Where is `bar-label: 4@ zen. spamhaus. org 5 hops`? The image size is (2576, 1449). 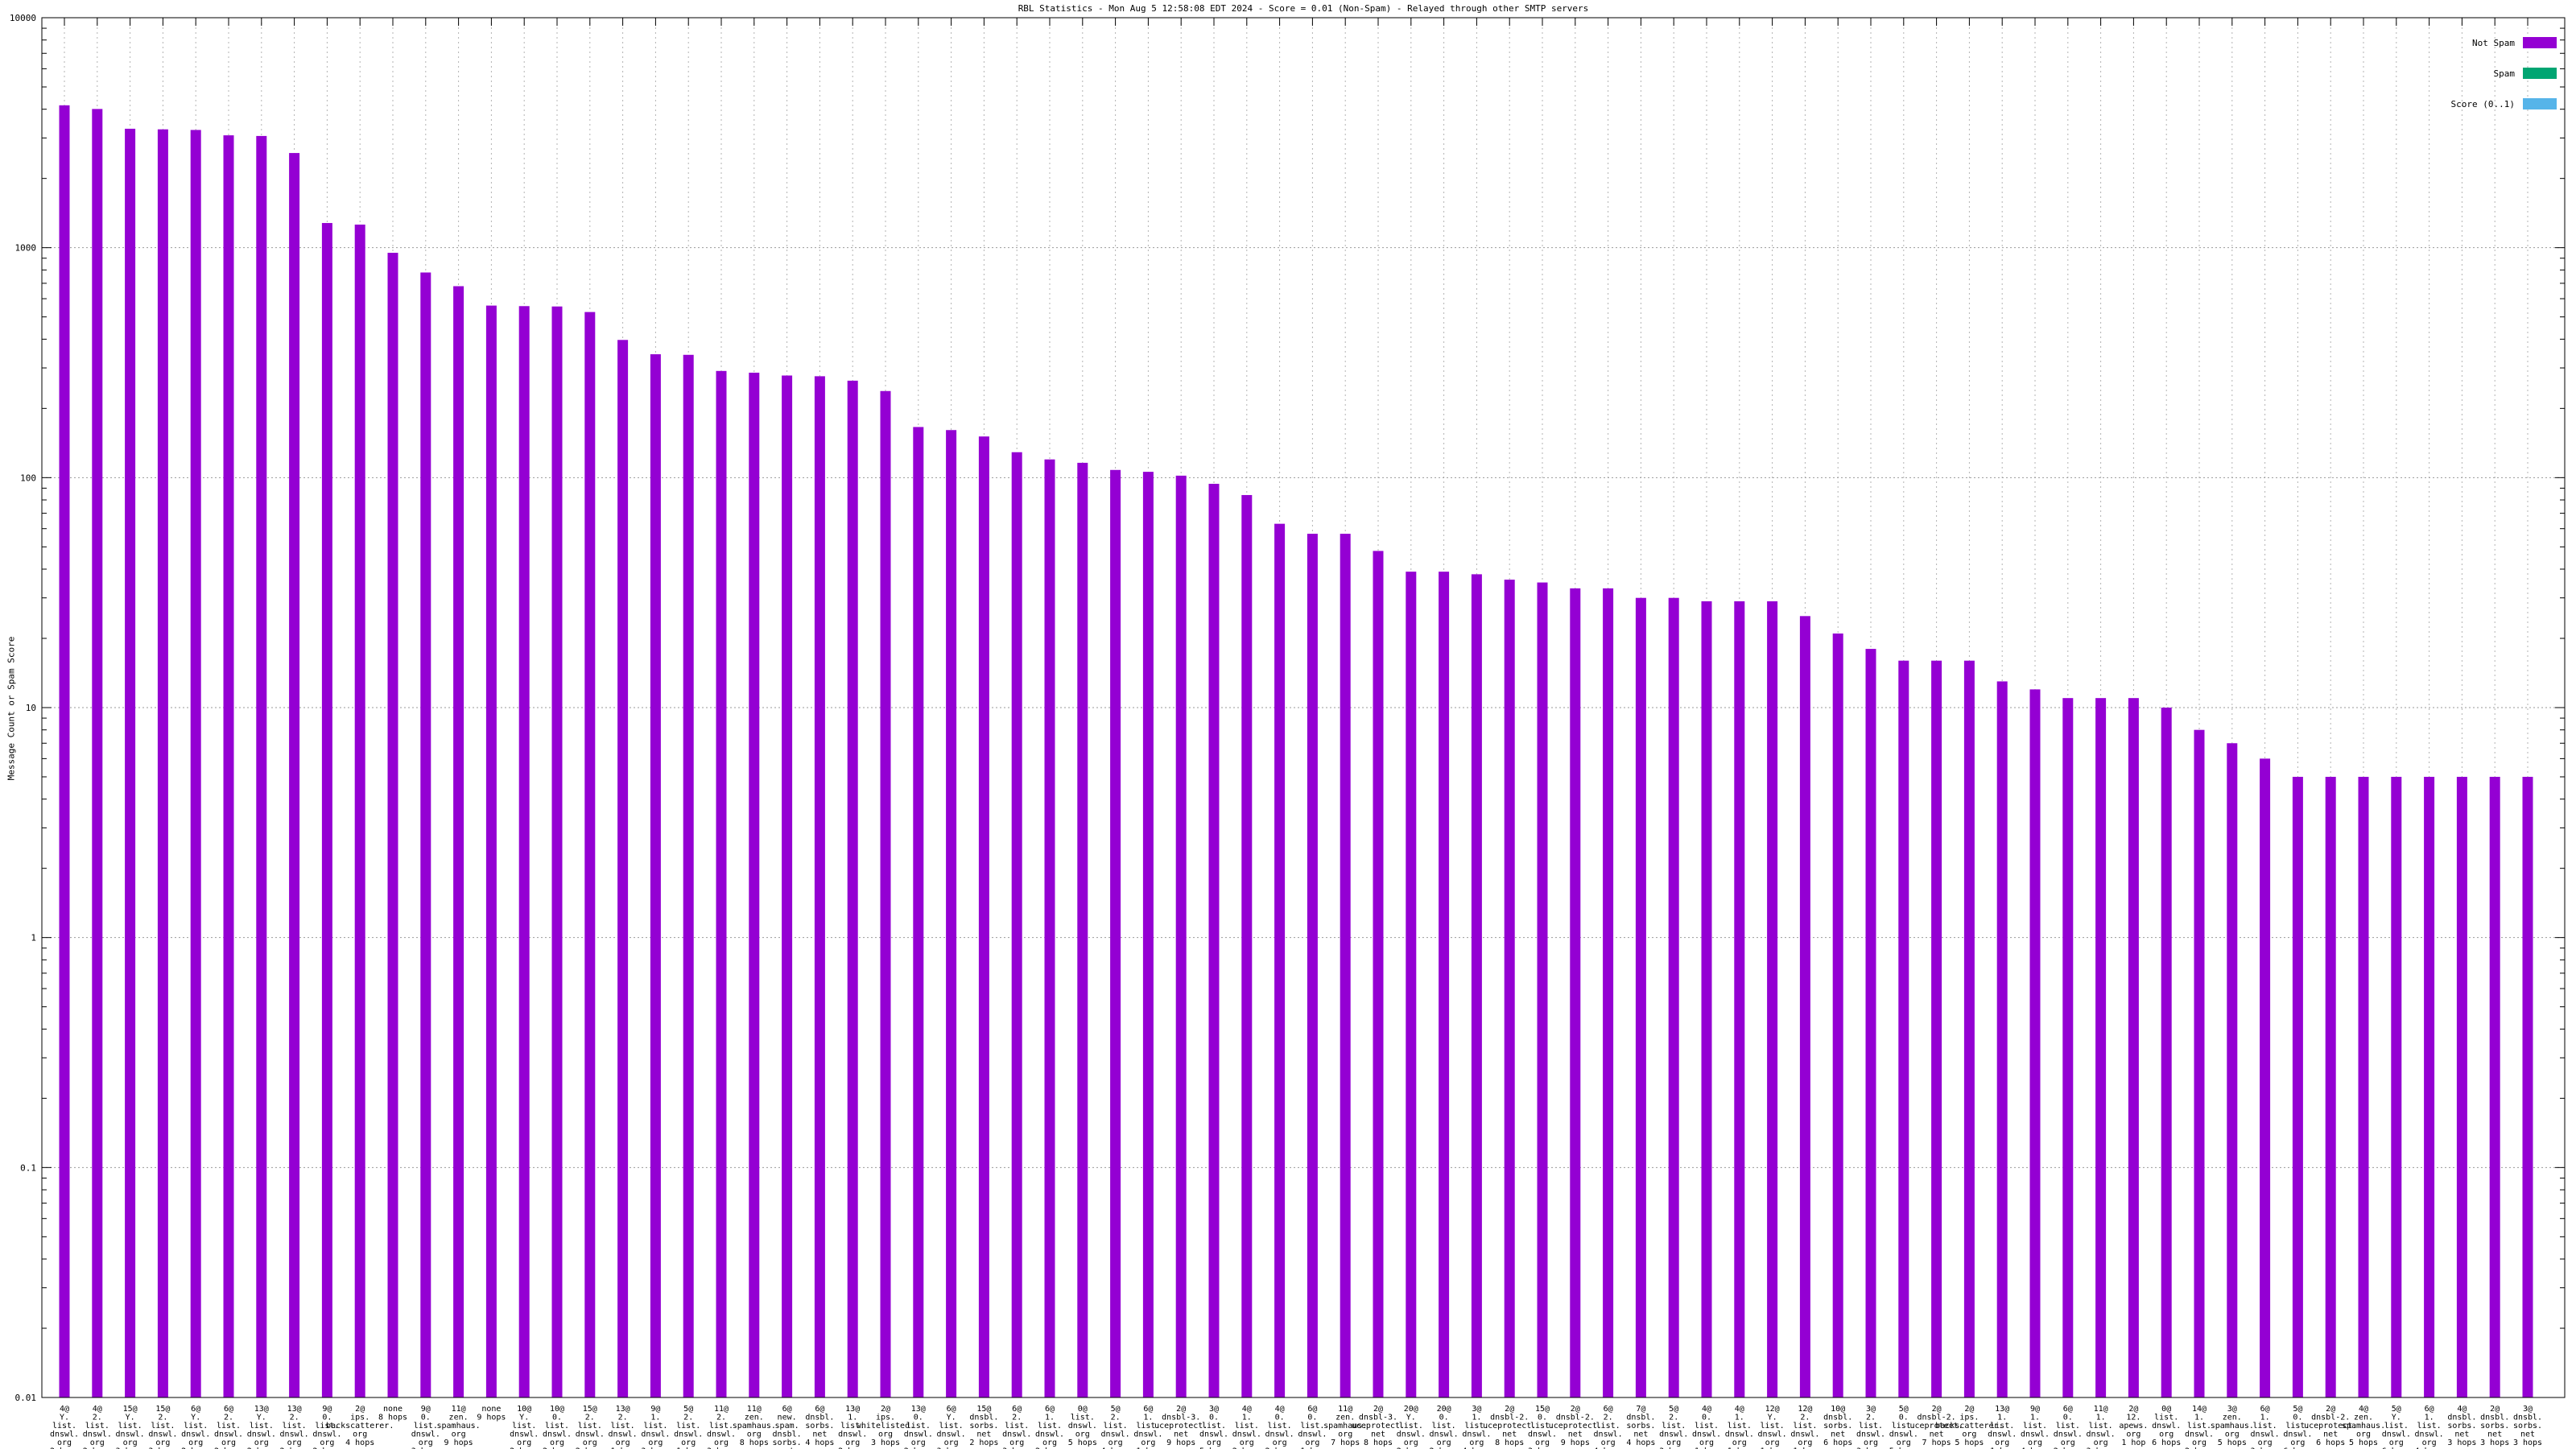 bar-label: 4@ zen. spamhaus. org 5 hops is located at coordinates (2363, 1426).